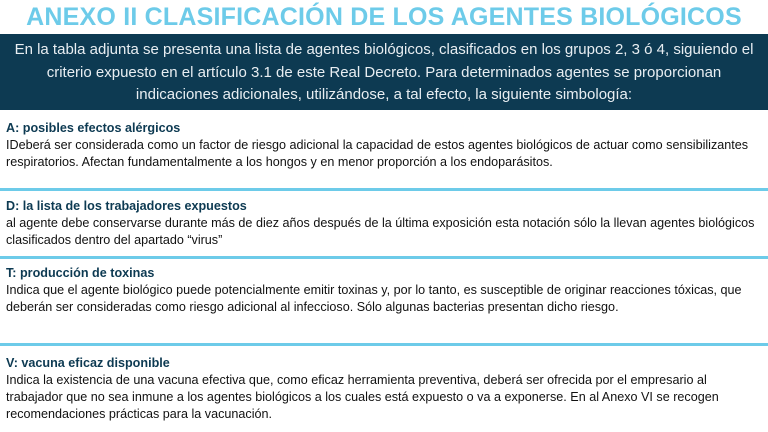 The width and height of the screenshot is (768, 432). I want to click on section-heading: V: vacuna eficaz disponible, so click(88, 363).